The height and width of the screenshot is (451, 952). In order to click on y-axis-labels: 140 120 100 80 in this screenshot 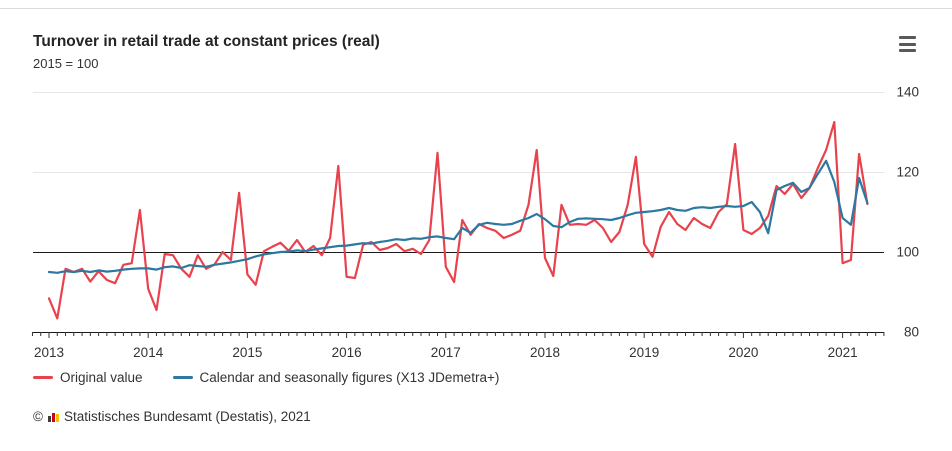, I will do `click(907, 212)`.